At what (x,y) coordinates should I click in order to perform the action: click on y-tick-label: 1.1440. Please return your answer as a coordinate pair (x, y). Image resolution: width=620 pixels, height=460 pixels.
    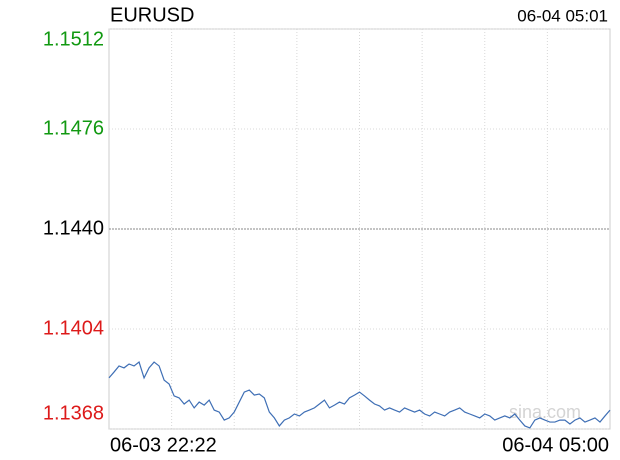
    Looking at the image, I should click on (73, 228).